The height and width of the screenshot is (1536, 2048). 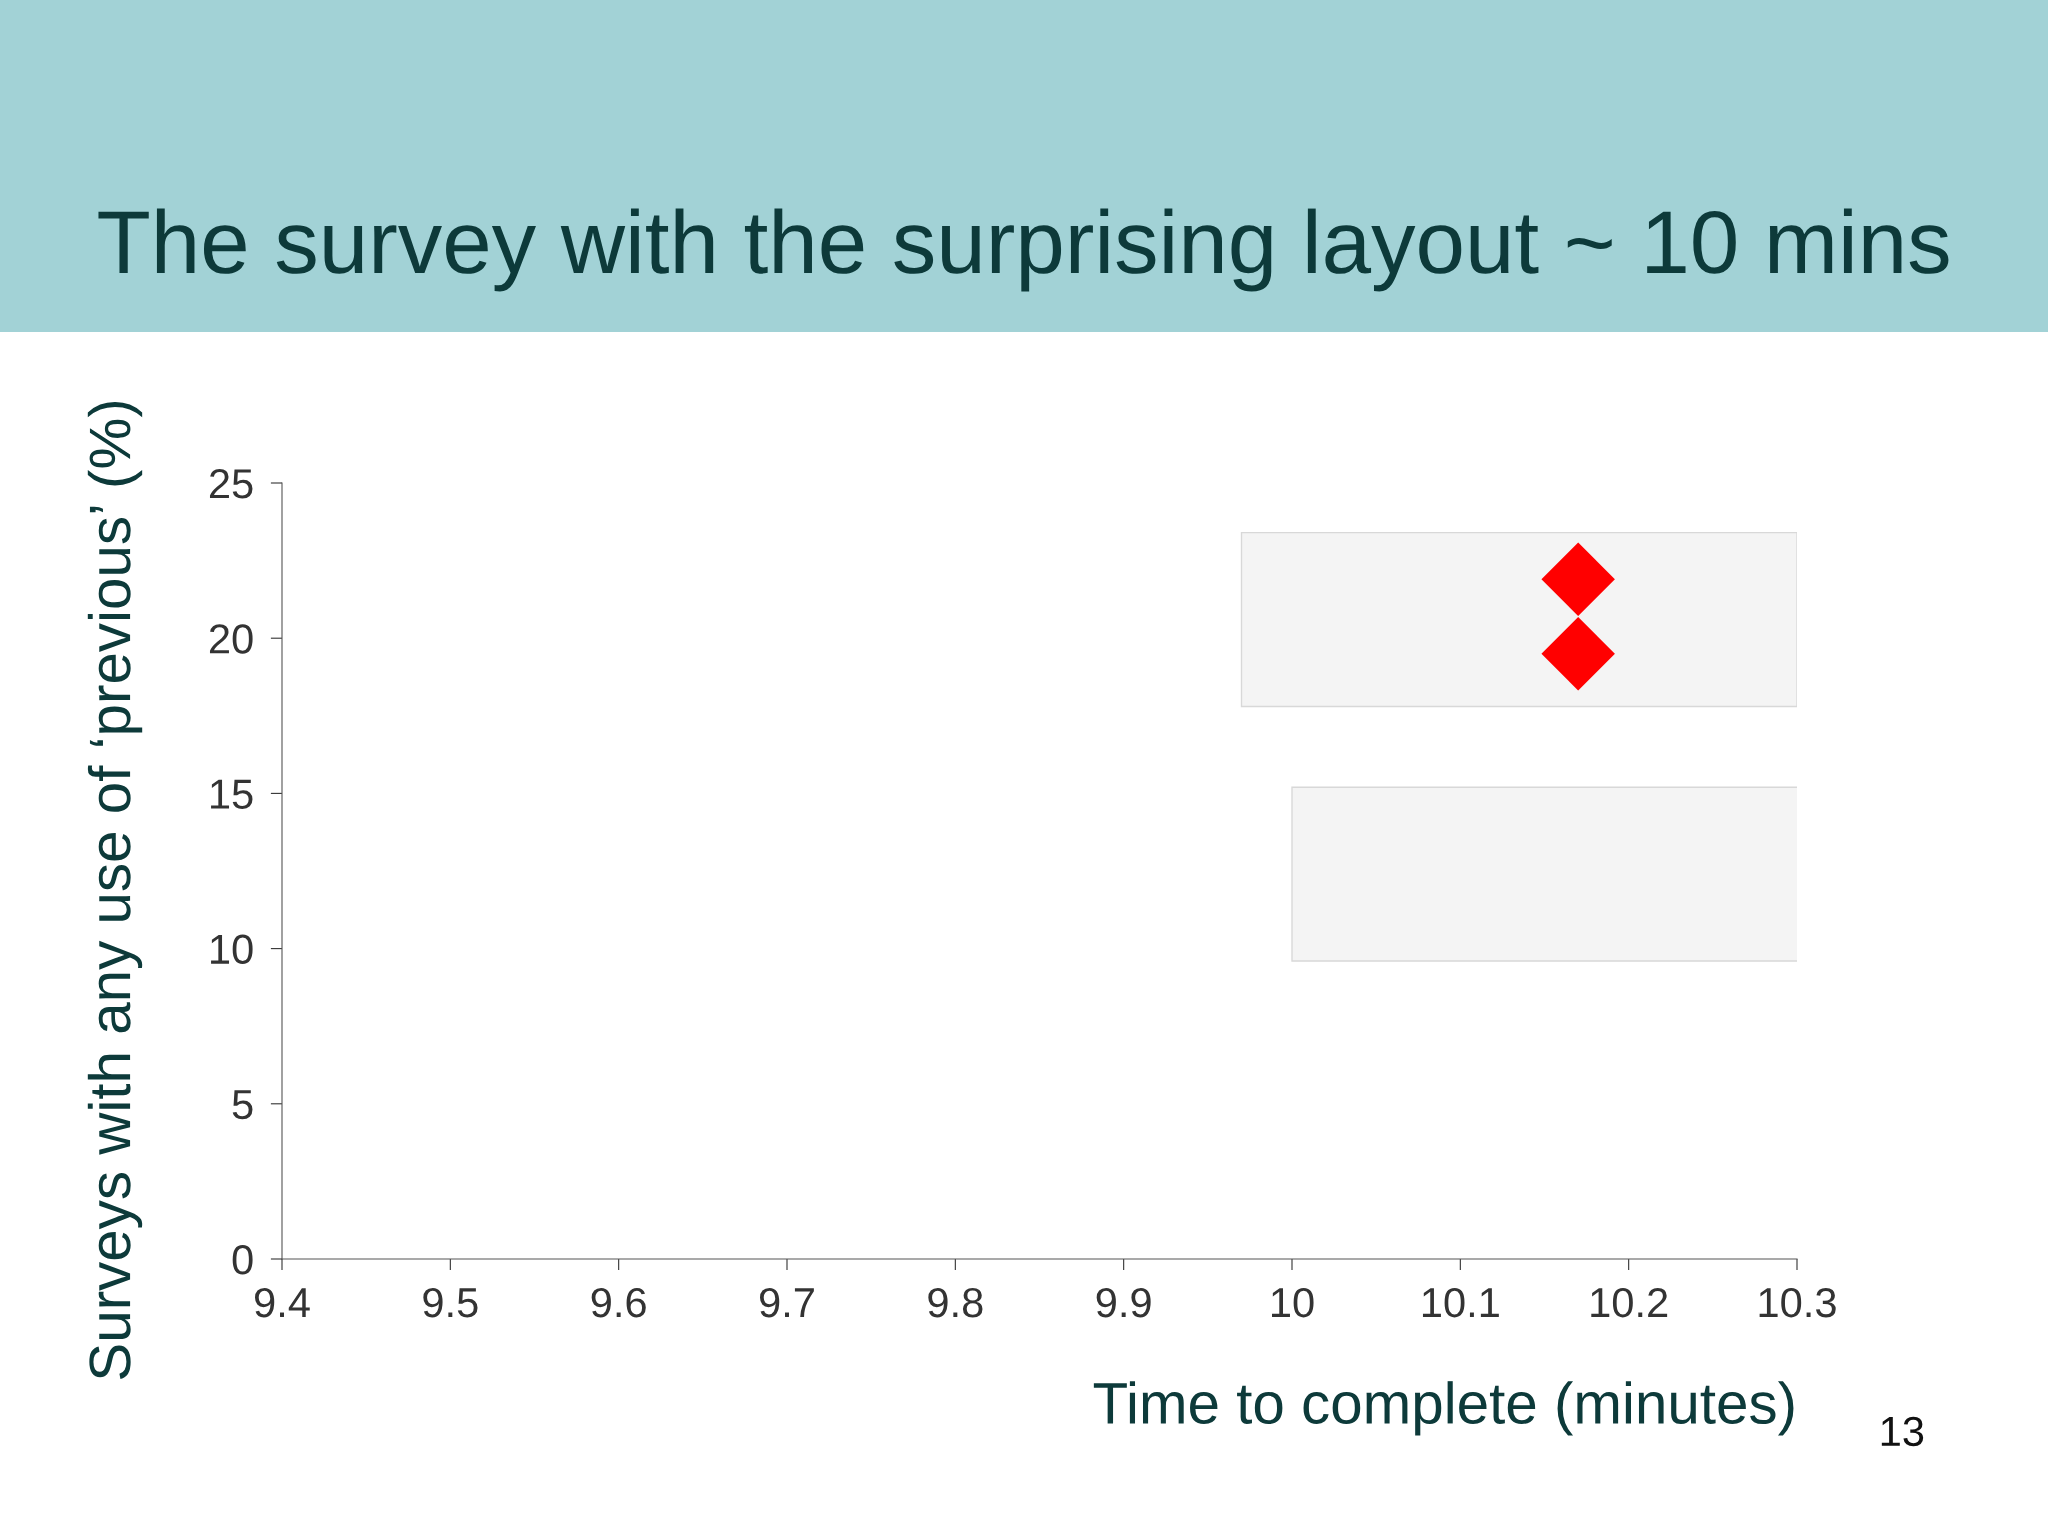 What do you see at coordinates (450, 1302) in the screenshot?
I see `x-tick-label: 9.5` at bounding box center [450, 1302].